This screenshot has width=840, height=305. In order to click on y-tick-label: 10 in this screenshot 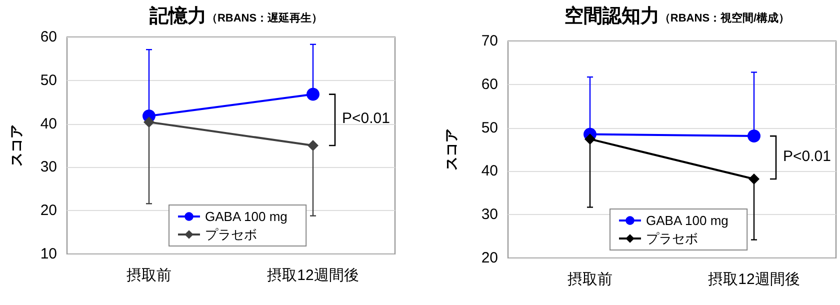, I will do `click(48, 254)`.